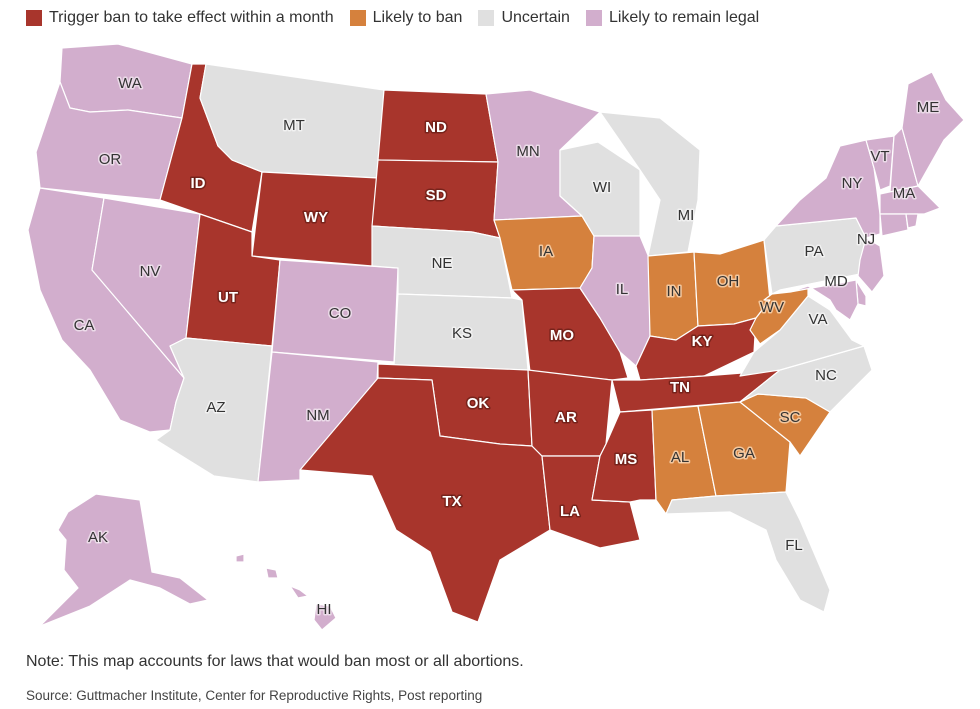 This screenshot has width=980, height=709. I want to click on state-nj, so click(871, 265).